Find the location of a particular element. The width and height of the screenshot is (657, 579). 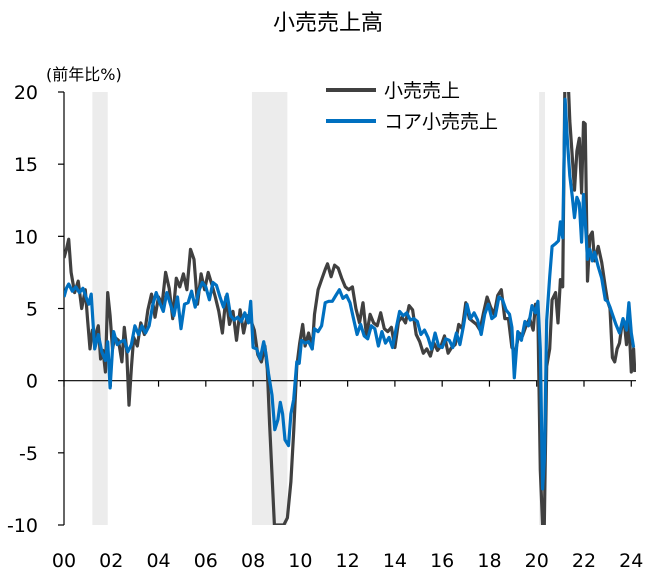

y-tick-label: 20 is located at coordinates (26, 93).